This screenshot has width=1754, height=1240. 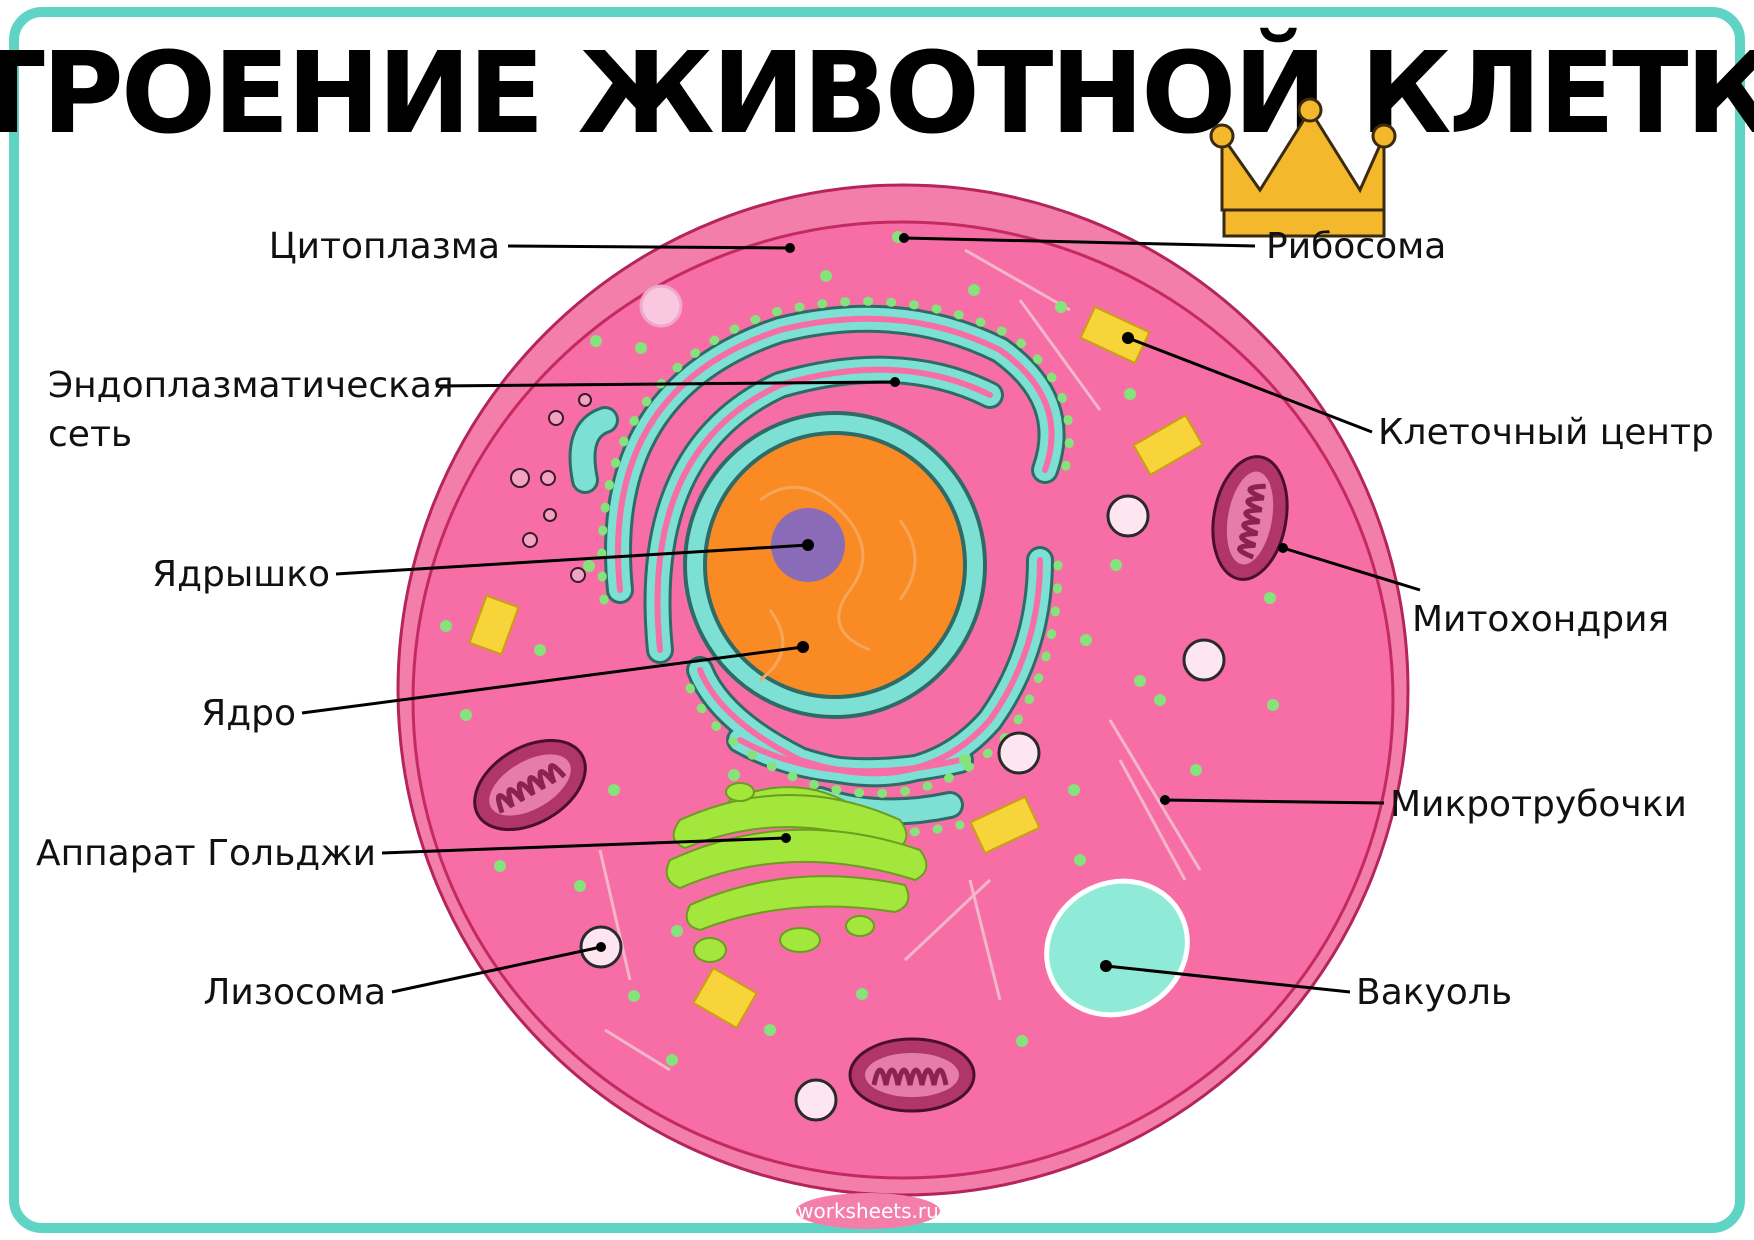 What do you see at coordinates (1540, 619) in the screenshot?
I see `label-mitochondrion: Митохондрия` at bounding box center [1540, 619].